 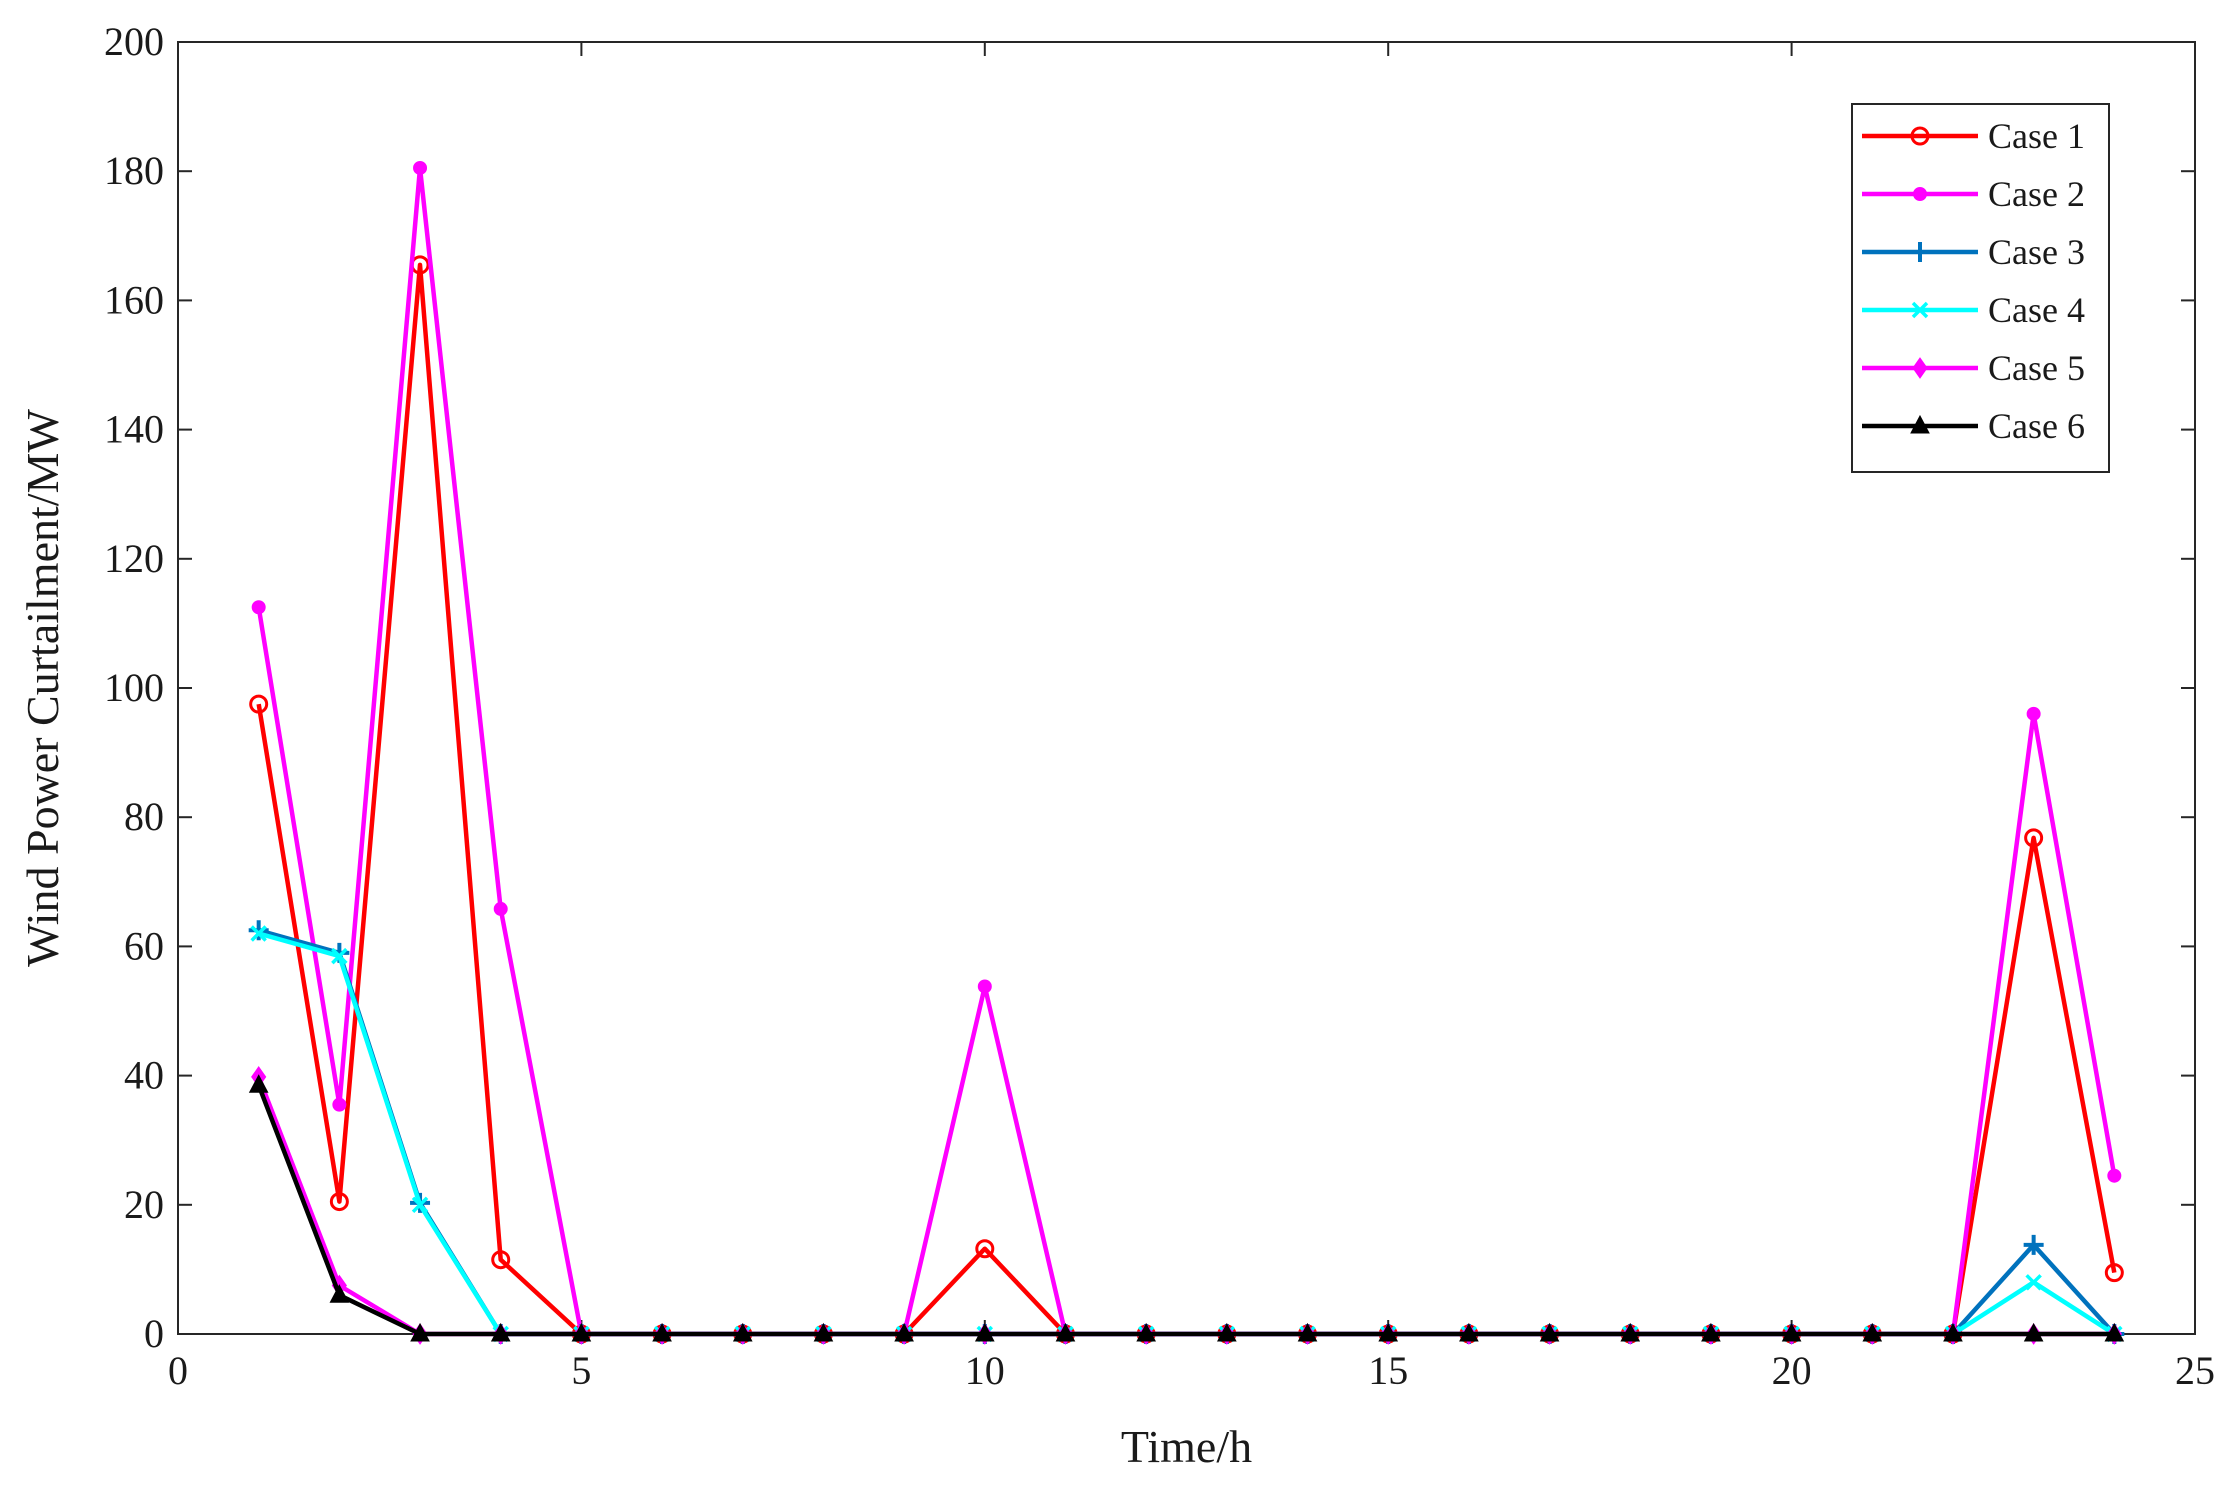 I want to click on legend-item: Case 4, so click(x=1973, y=310).